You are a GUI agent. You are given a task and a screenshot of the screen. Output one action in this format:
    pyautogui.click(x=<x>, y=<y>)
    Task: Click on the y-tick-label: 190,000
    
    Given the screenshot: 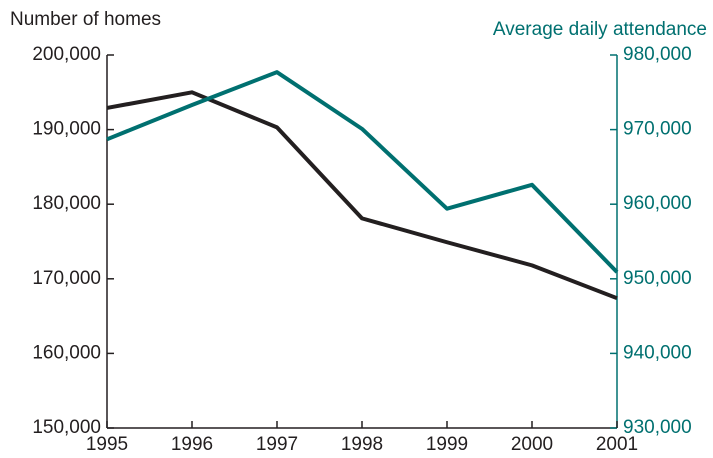 What is the action you would take?
    pyautogui.click(x=66, y=129)
    